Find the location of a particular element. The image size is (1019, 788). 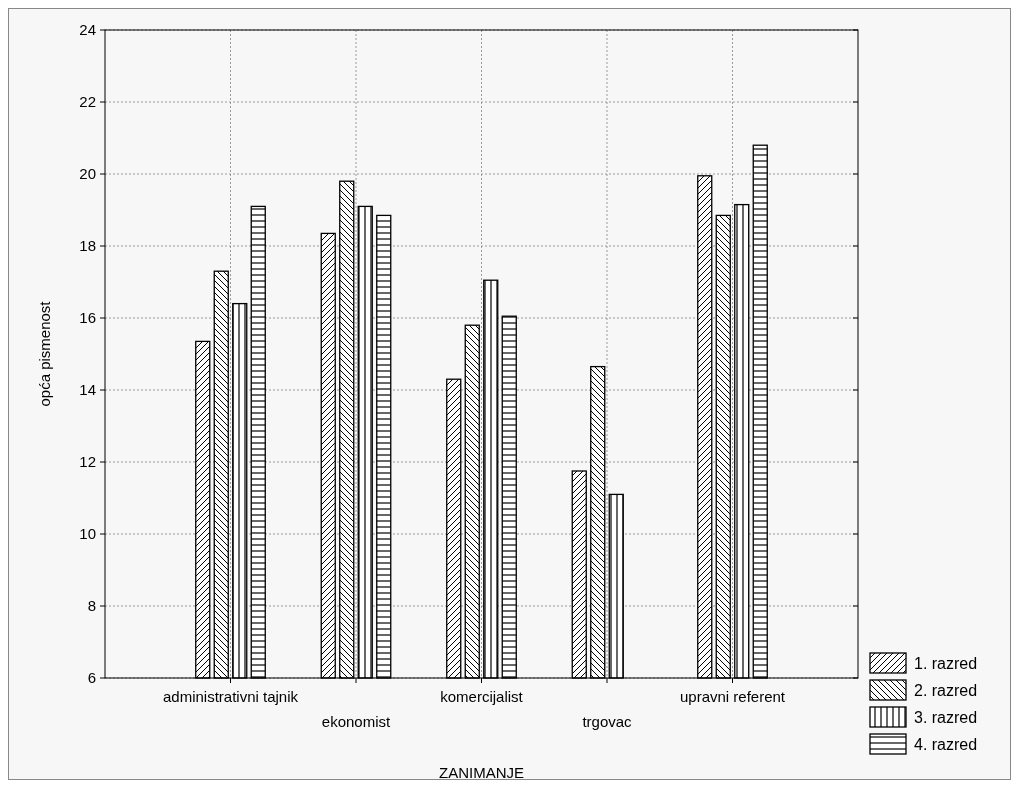

y-tick-label: 16 is located at coordinates (87, 318).